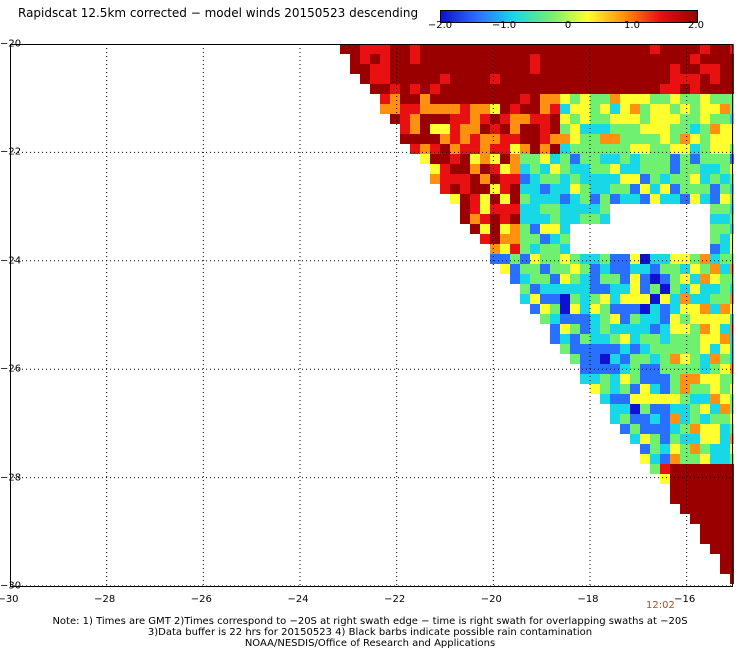  What do you see at coordinates (9, 599) in the screenshot?
I see `x-tick-label: −30` at bounding box center [9, 599].